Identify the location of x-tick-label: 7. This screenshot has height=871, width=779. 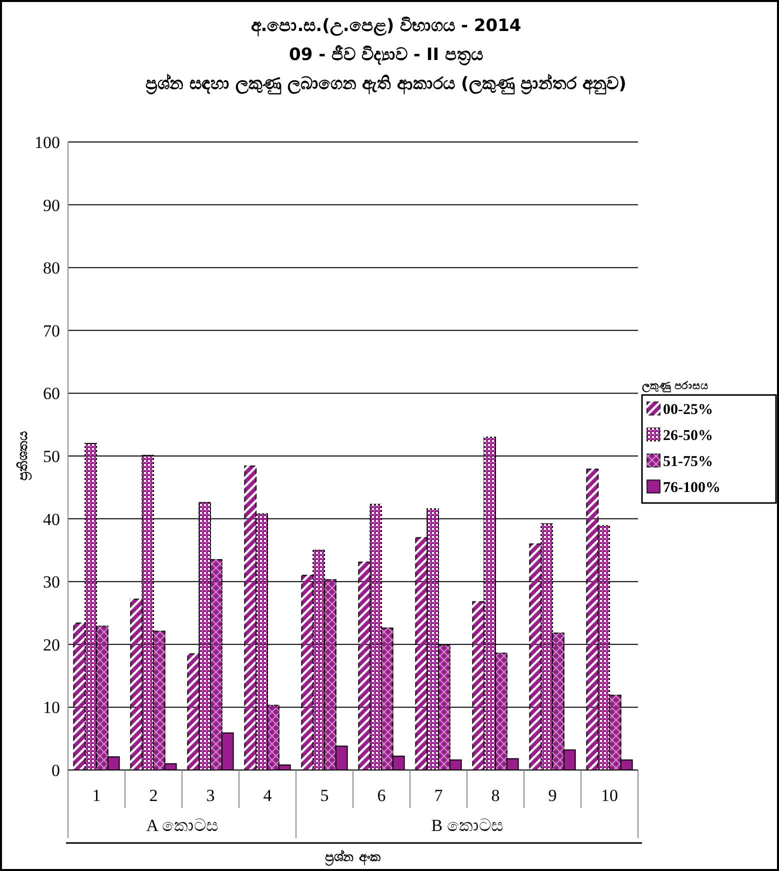
(439, 795).